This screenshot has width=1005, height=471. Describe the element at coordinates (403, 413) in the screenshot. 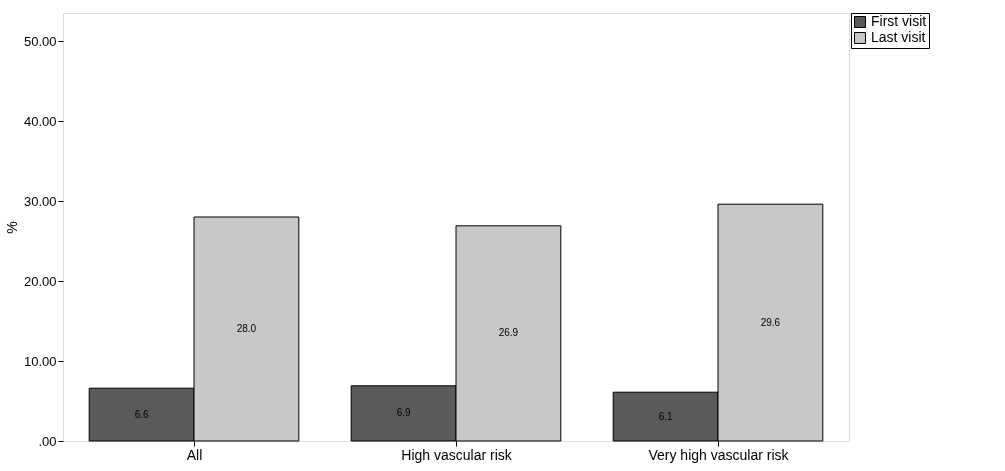

I see `data-label: 6.9` at that location.